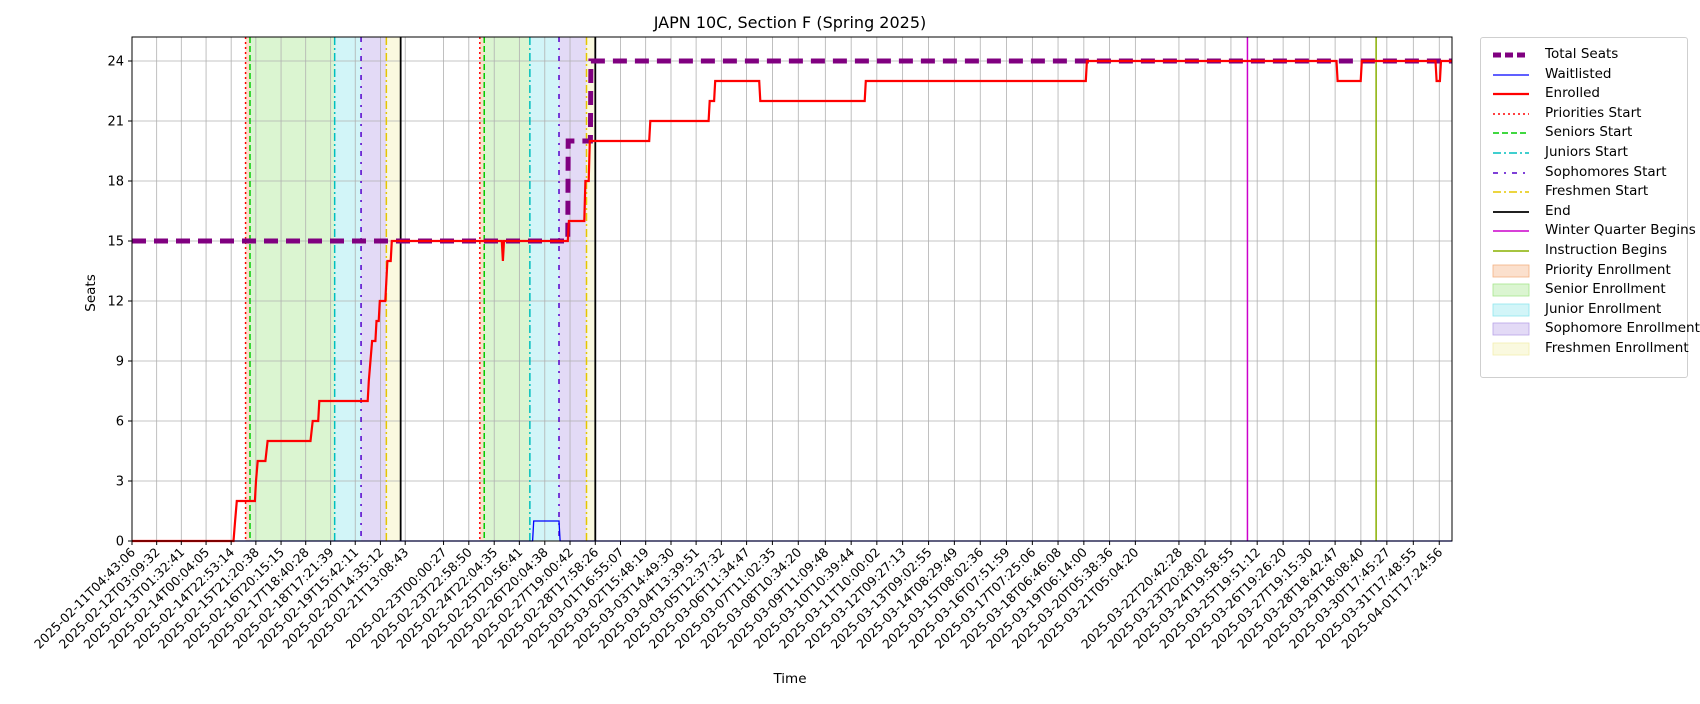  I want to click on legend-label: Priorities Start, so click(1593, 112).